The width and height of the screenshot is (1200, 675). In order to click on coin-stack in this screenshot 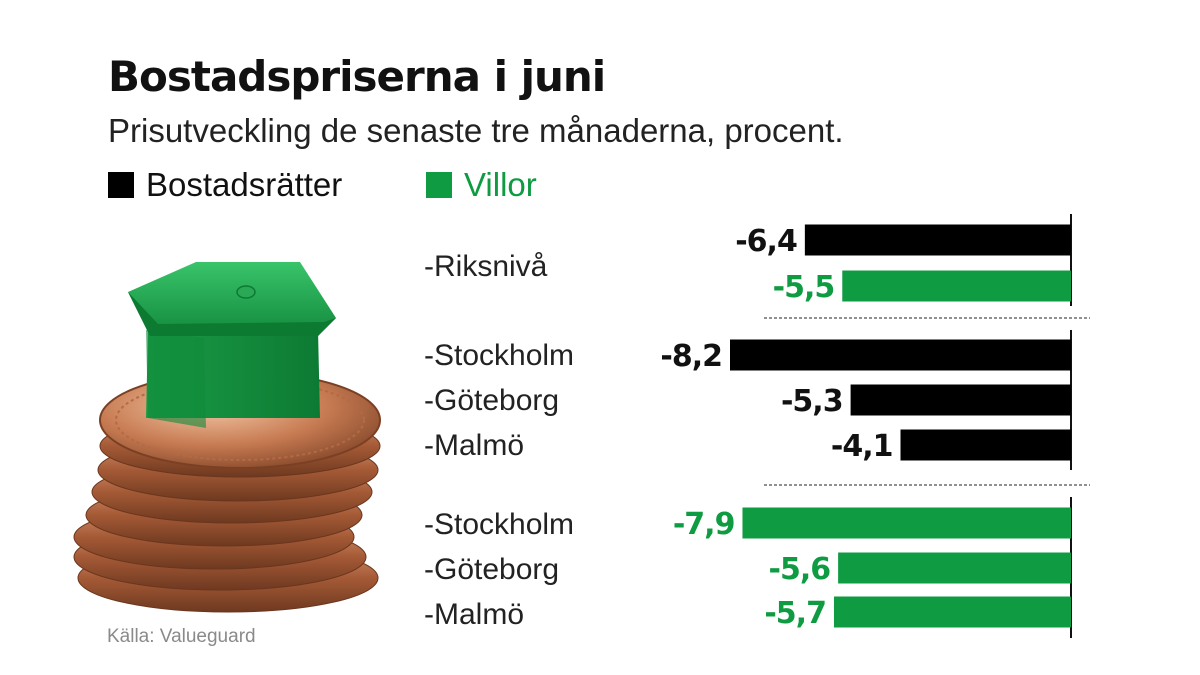, I will do `click(227, 492)`.